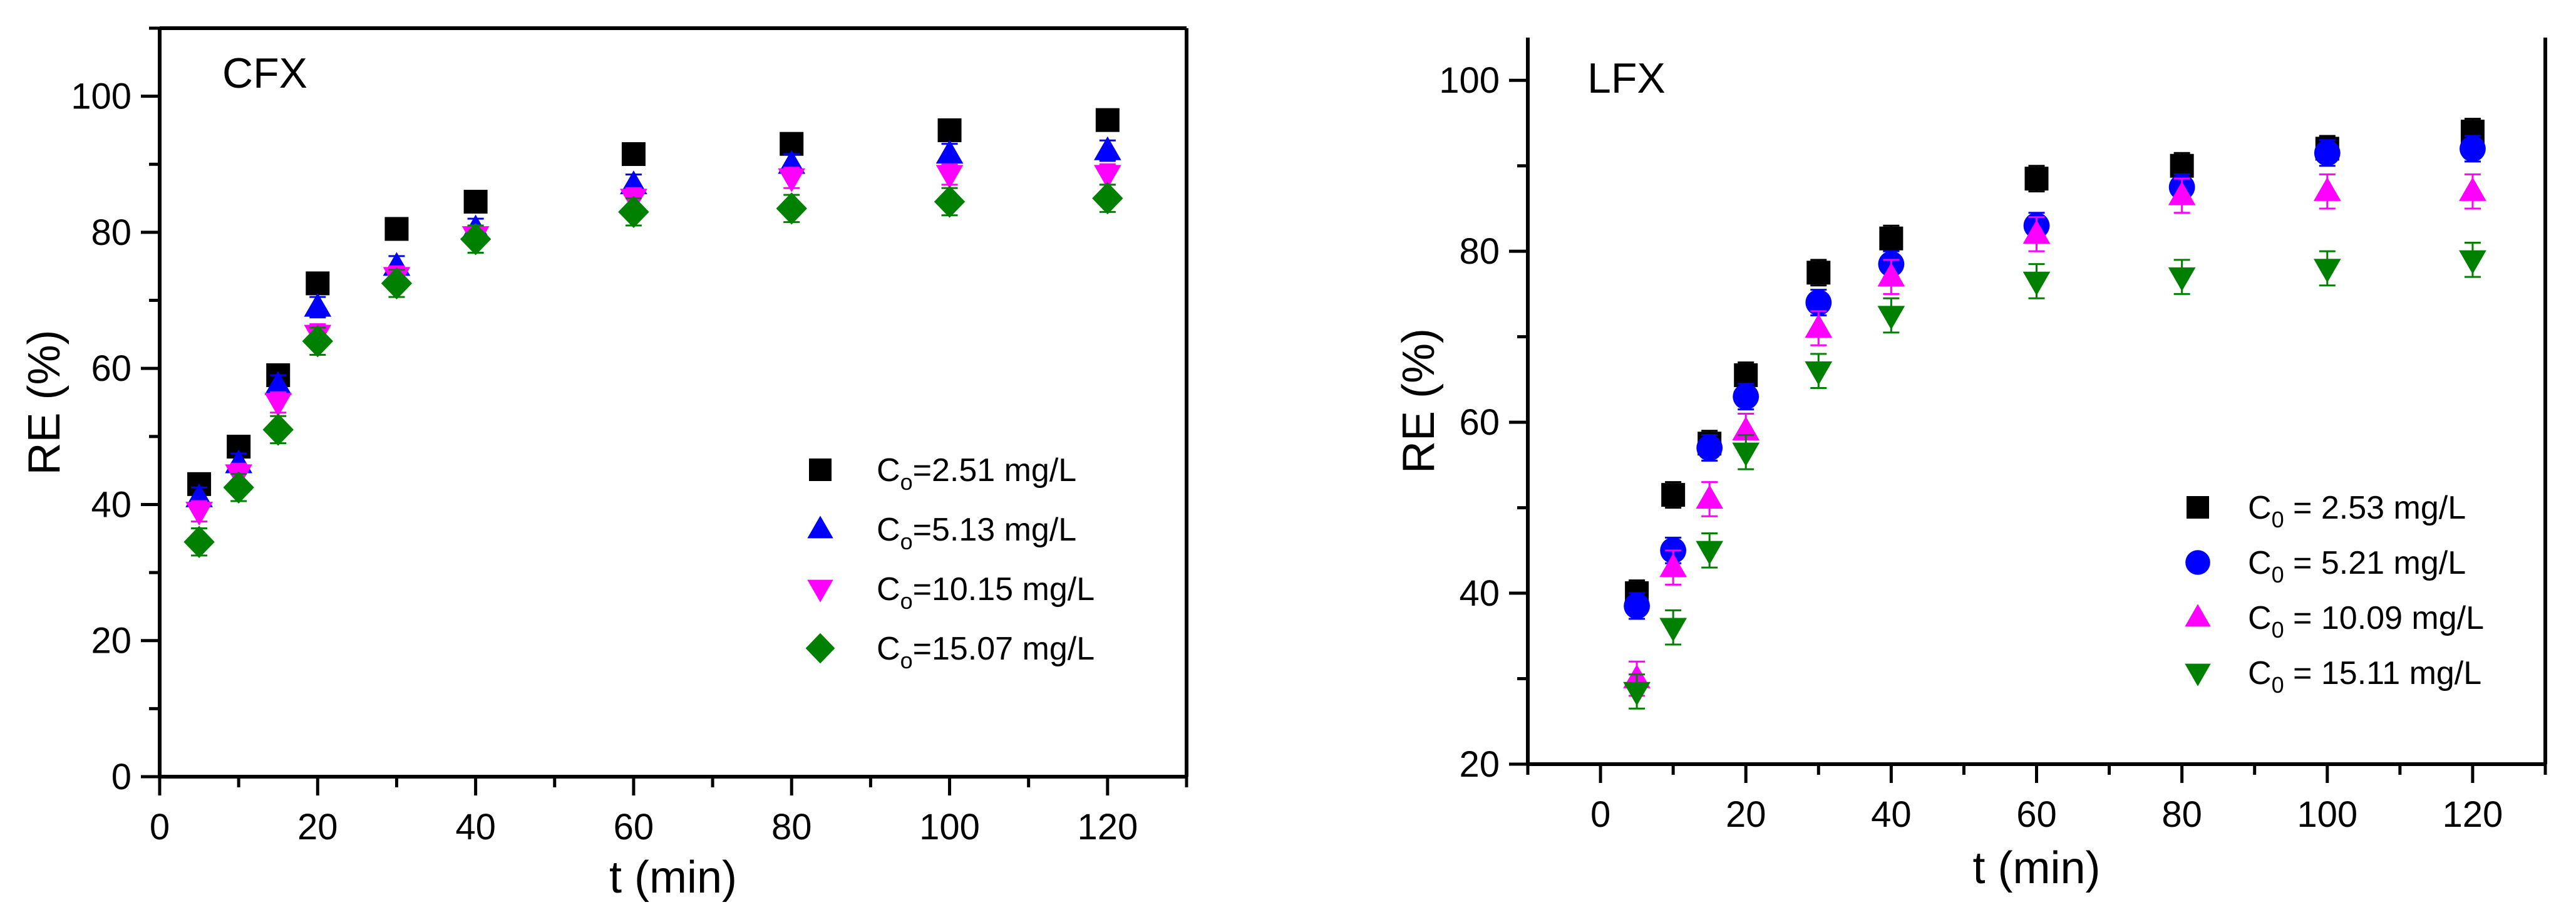 Image resolution: width=2576 pixels, height=922 pixels. What do you see at coordinates (986, 652) in the screenshot?
I see `legend-label: Co=15.07 mg/L` at bounding box center [986, 652].